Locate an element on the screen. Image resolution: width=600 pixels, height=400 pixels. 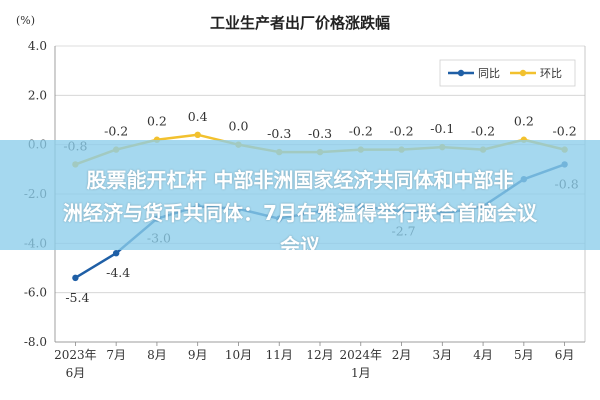
x-tick-label: 5月 is located at coordinates (524, 355).